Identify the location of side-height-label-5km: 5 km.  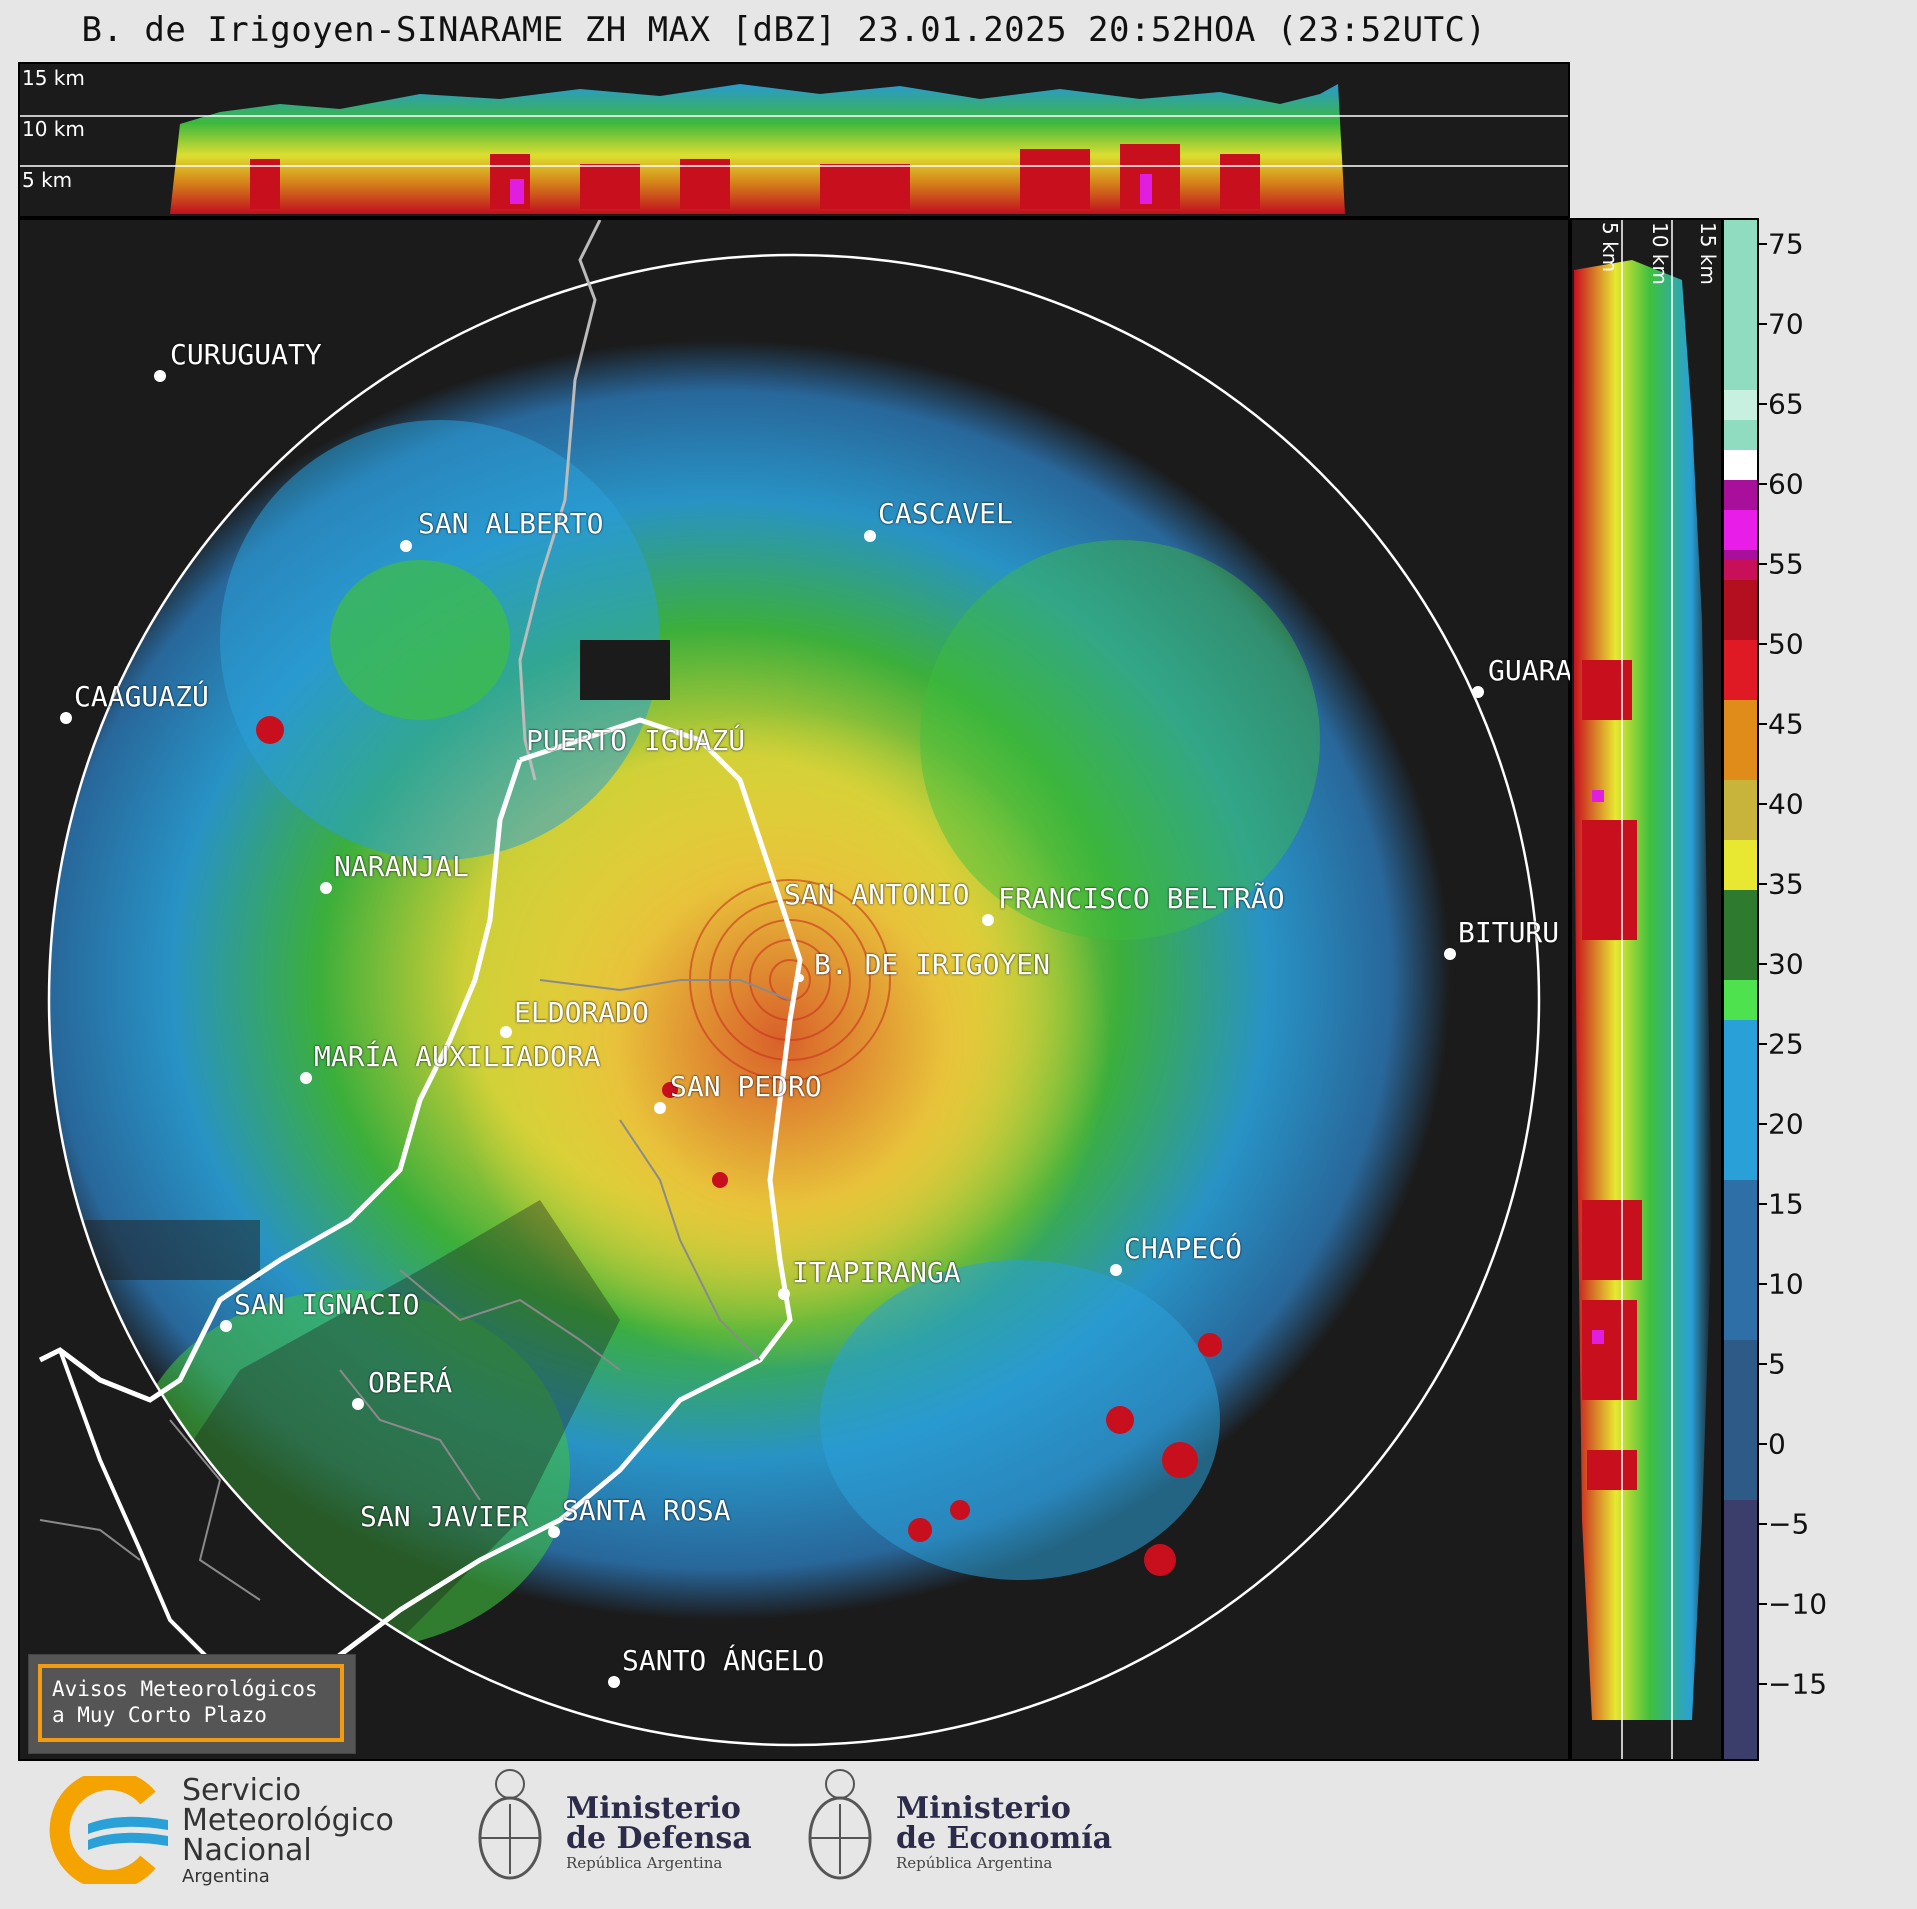
(1610, 247).